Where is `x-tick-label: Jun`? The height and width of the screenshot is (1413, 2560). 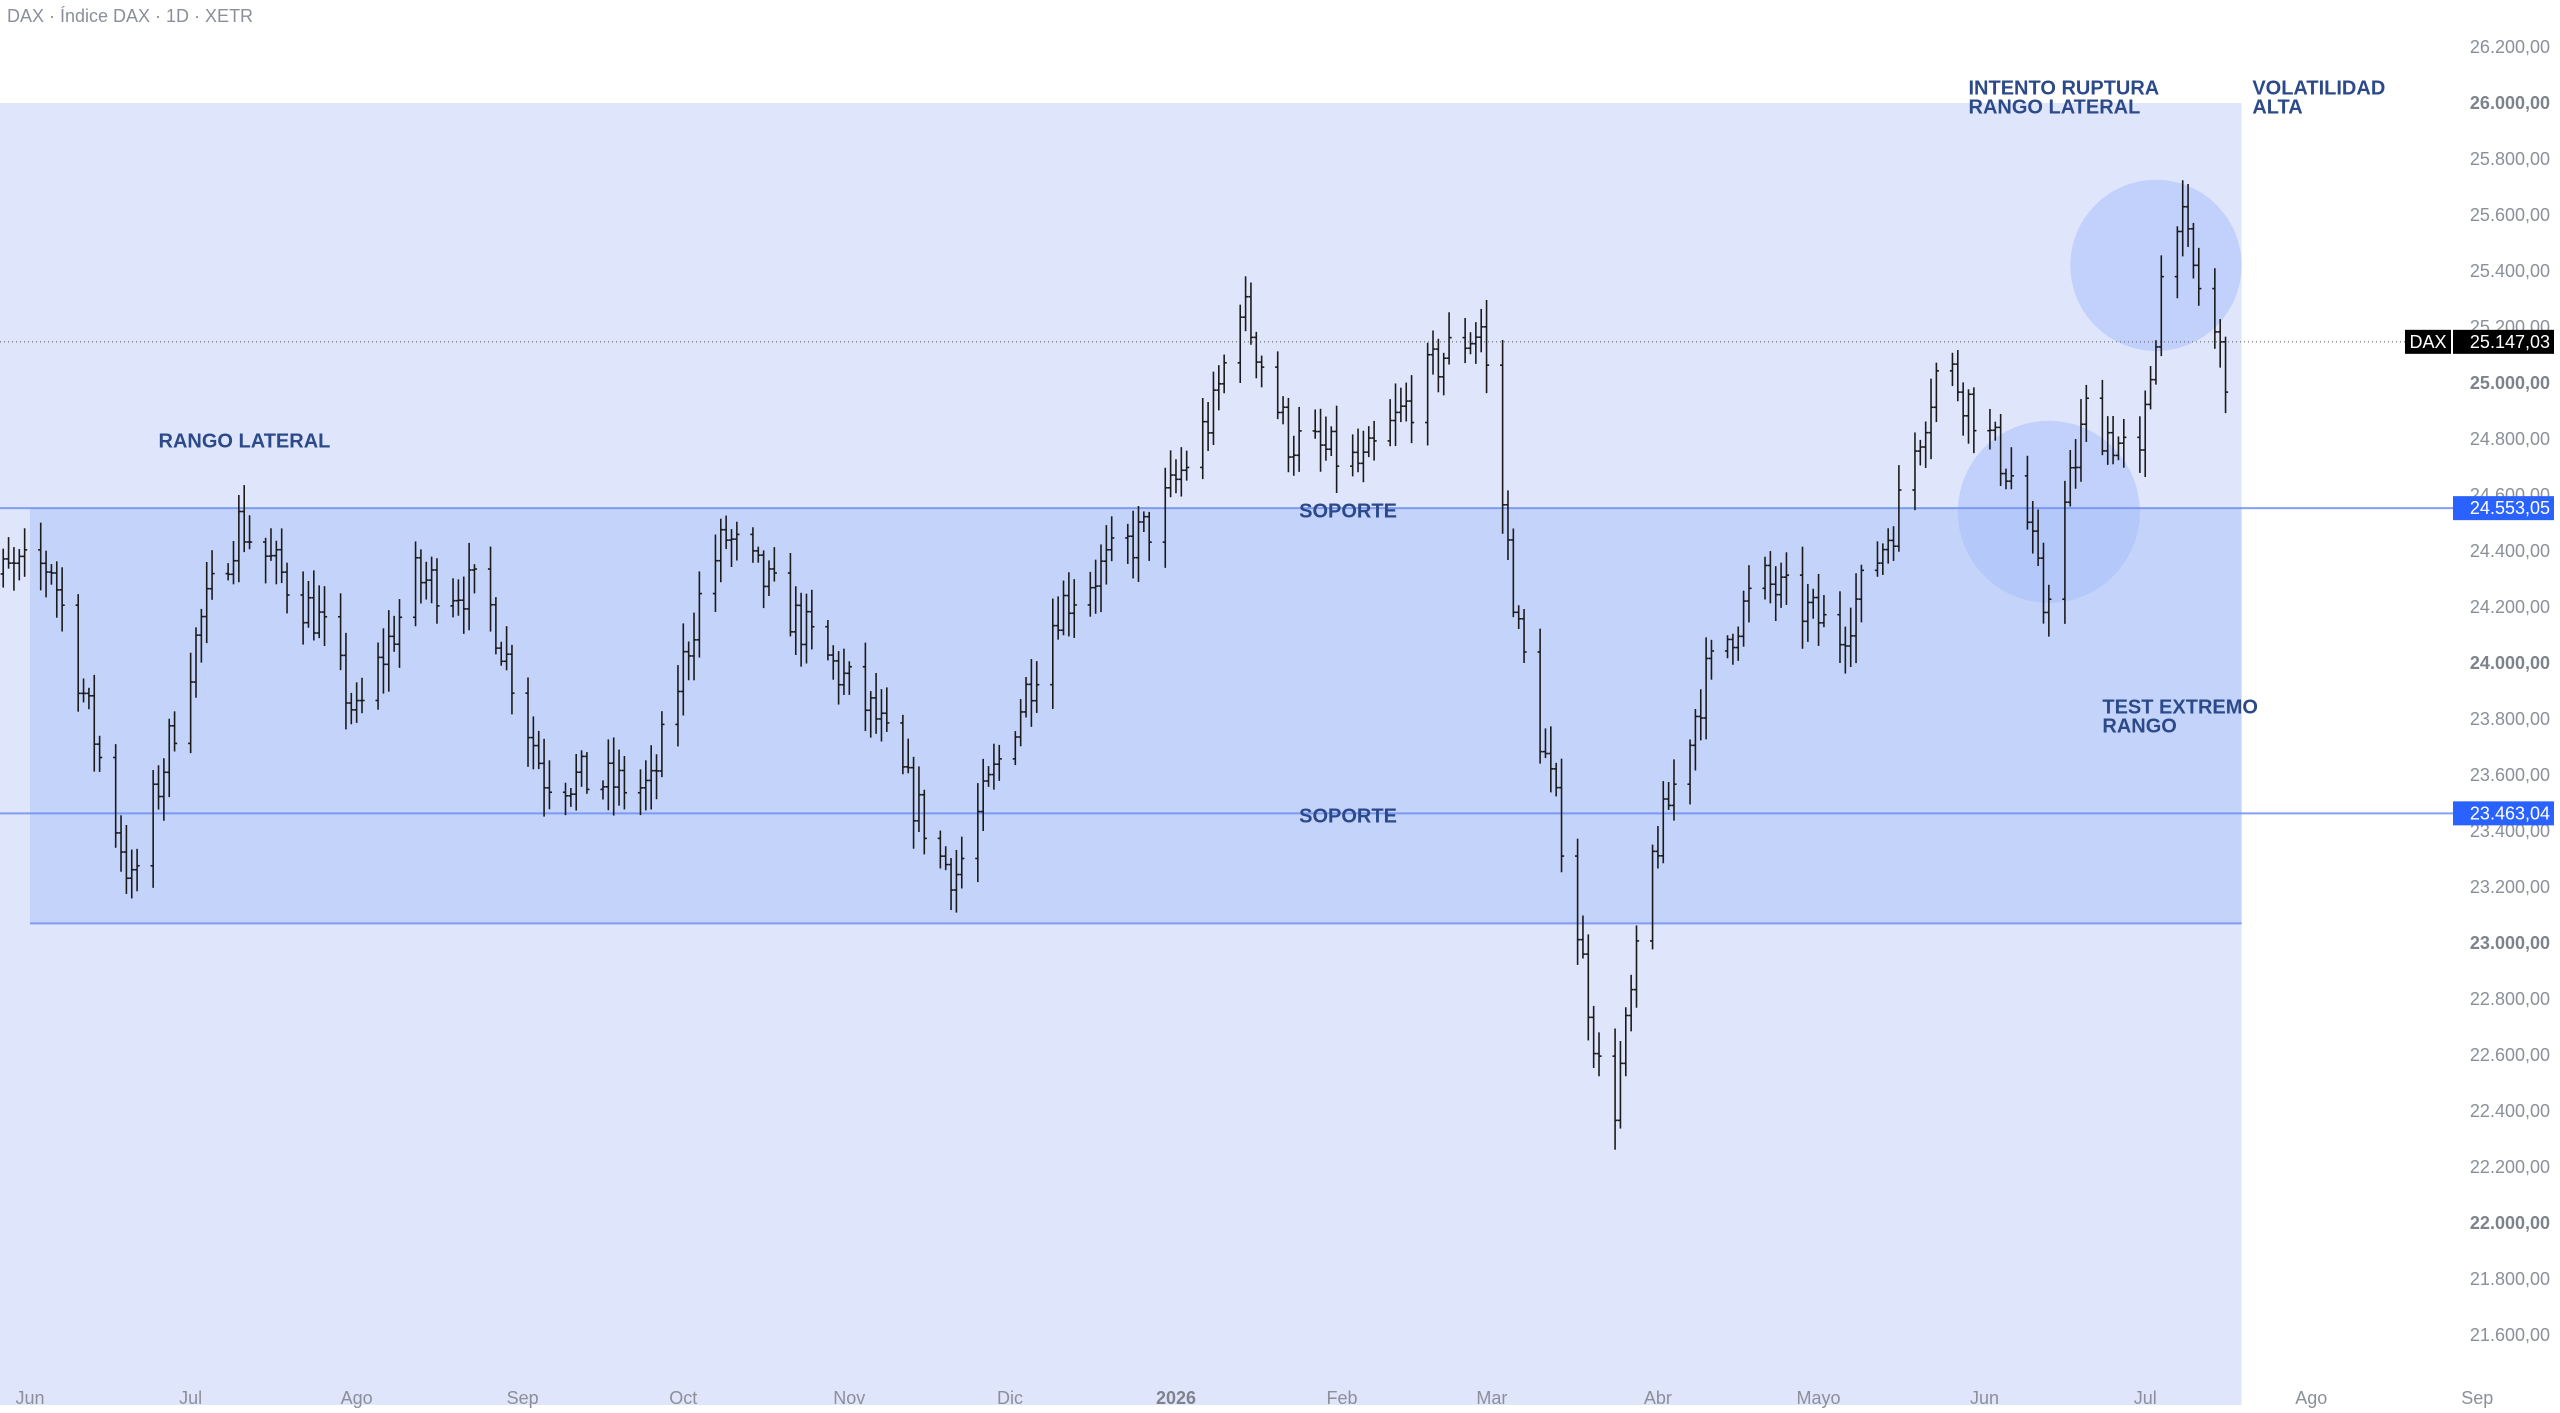 x-tick-label: Jun is located at coordinates (1984, 1398).